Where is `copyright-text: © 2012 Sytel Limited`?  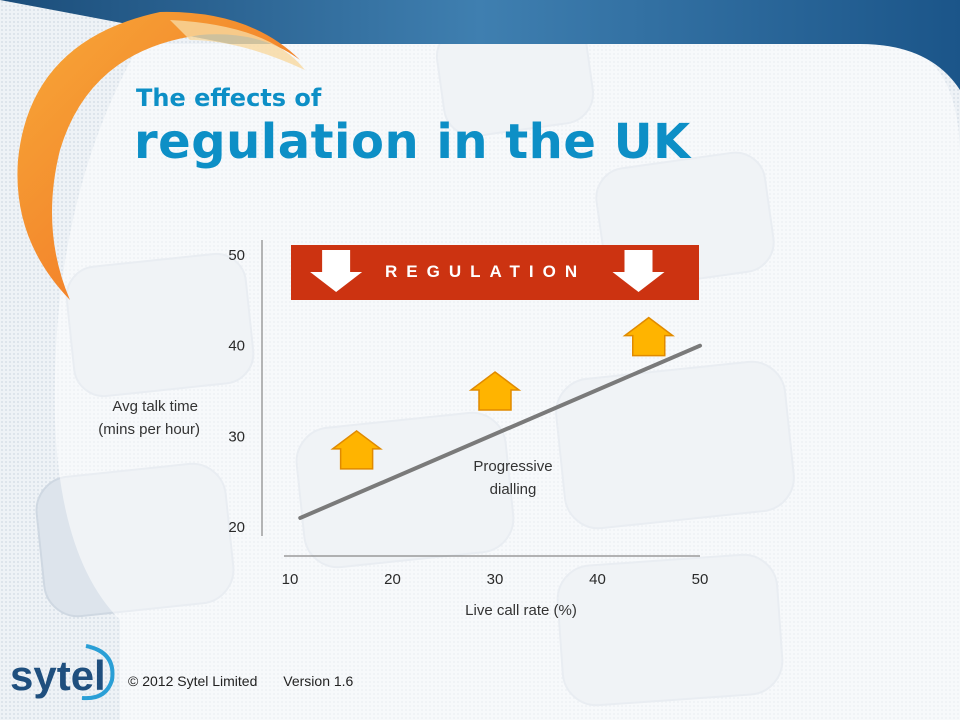
copyright-text: © 2012 Sytel Limited is located at coordinates (193, 681).